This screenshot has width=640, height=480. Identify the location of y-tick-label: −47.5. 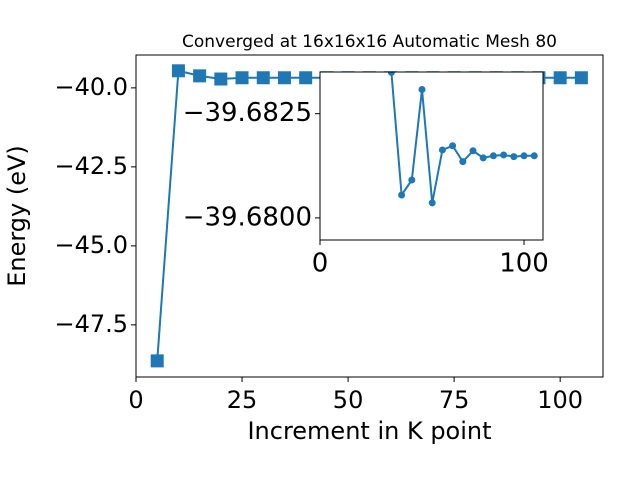
(91, 324).